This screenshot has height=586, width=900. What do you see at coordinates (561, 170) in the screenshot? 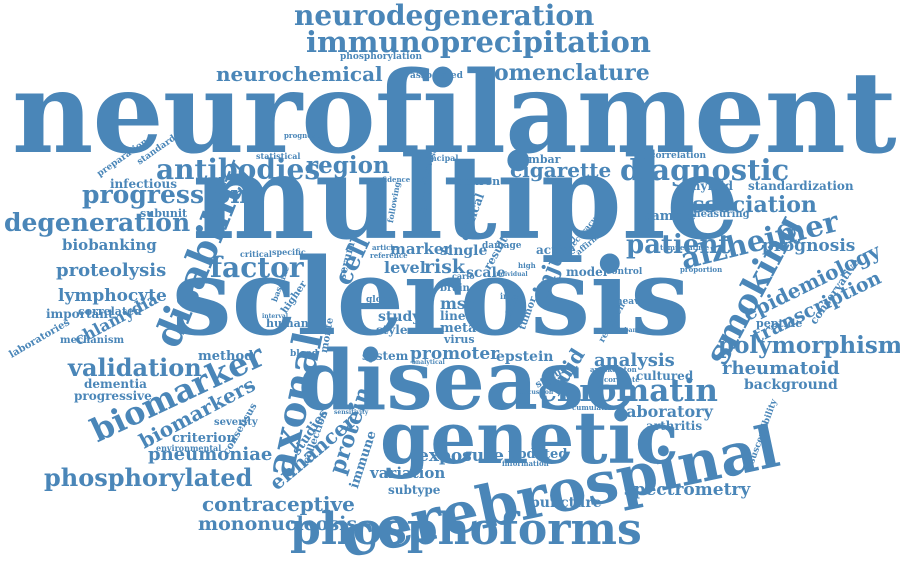
I see `word-cigarette: cigarette` at bounding box center [561, 170].